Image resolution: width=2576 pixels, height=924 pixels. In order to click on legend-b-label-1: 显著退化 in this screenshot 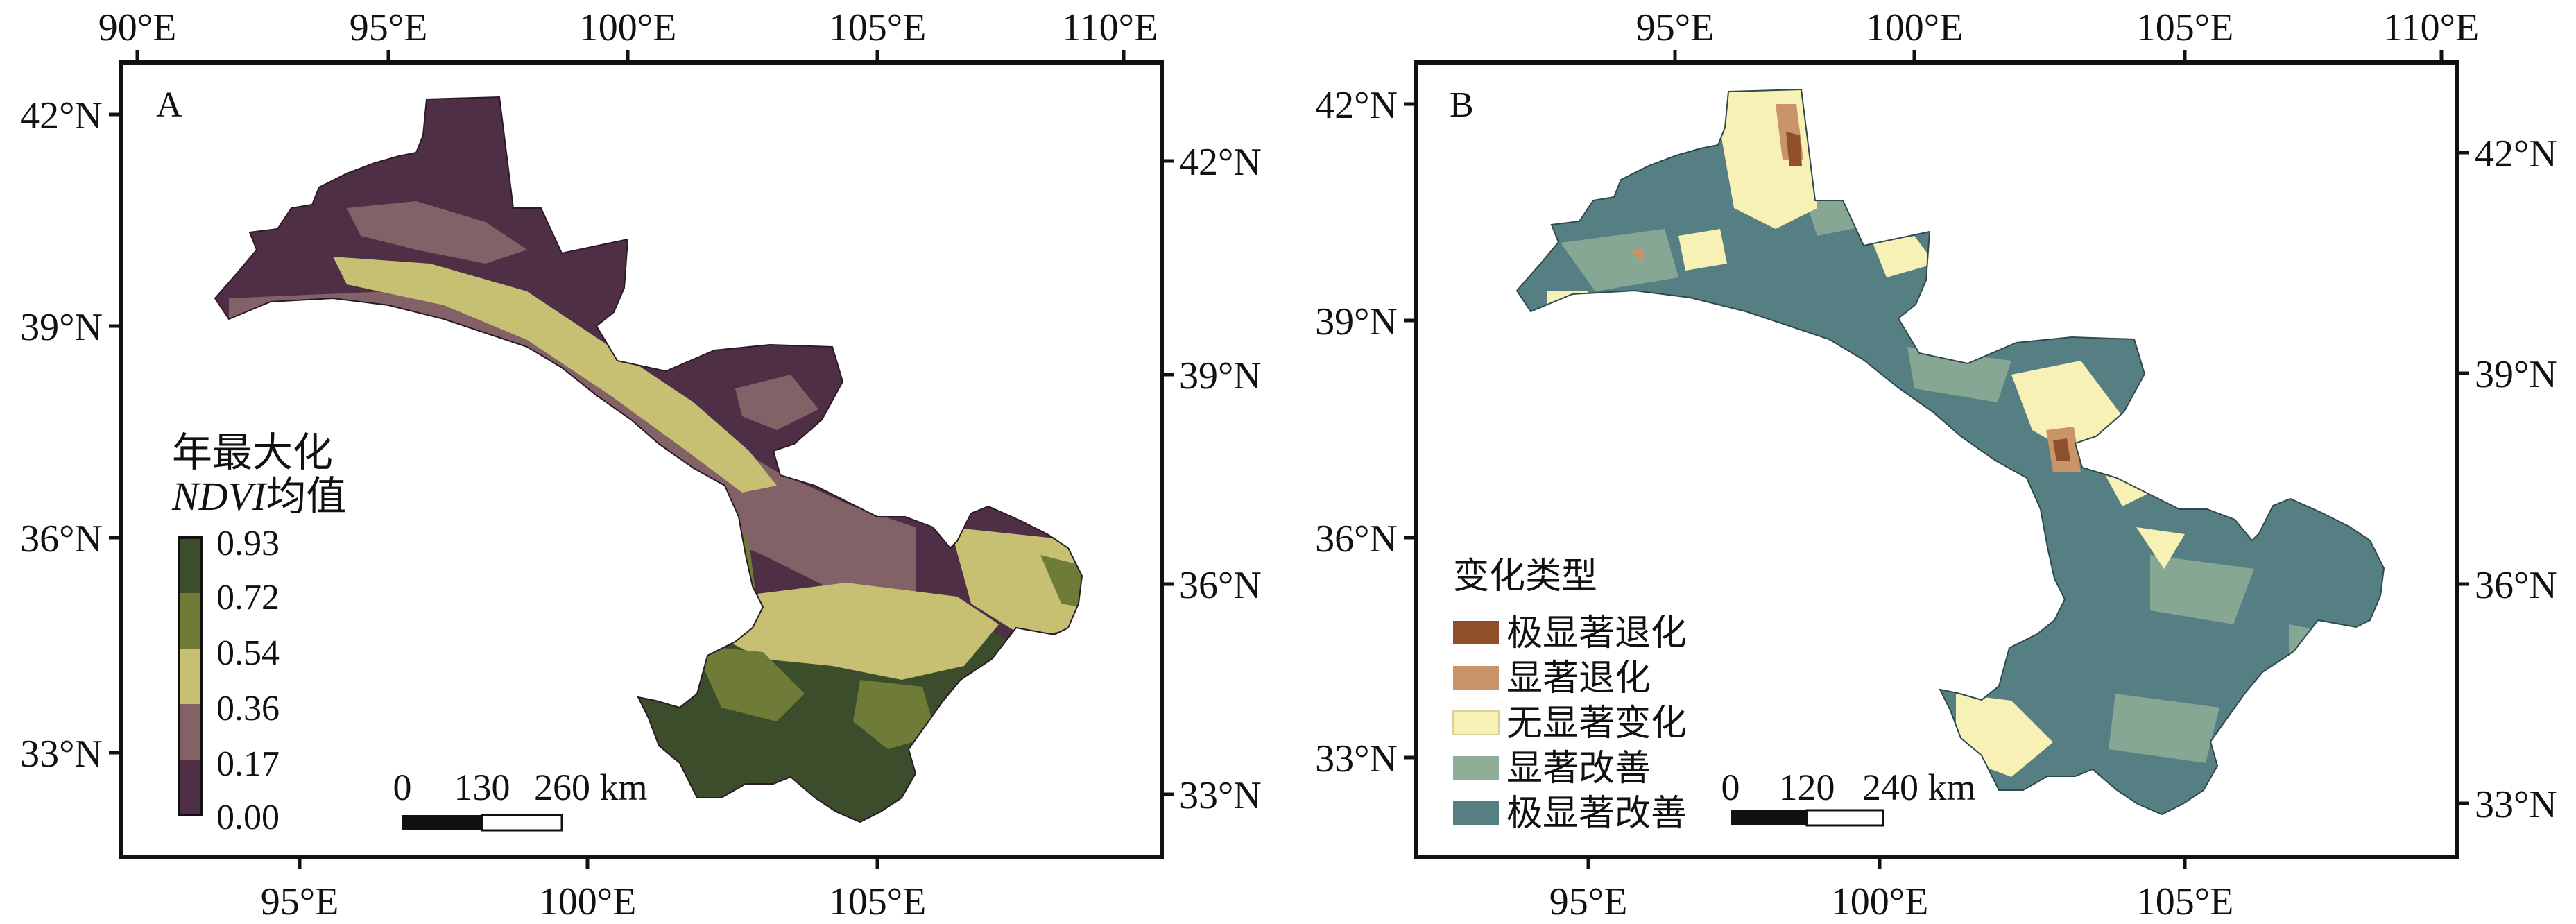, I will do `click(1578, 679)`.